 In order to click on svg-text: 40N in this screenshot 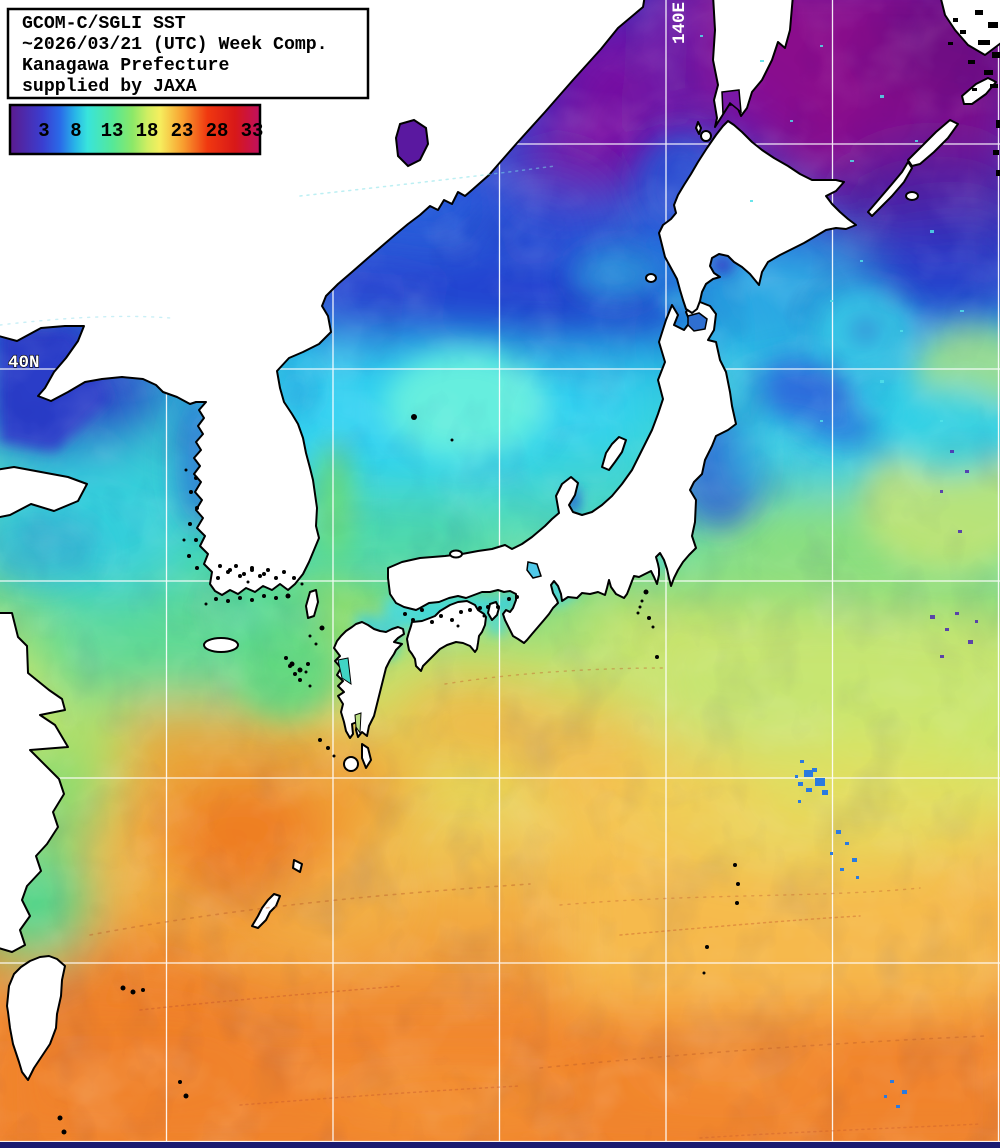, I will do `click(24, 363)`.